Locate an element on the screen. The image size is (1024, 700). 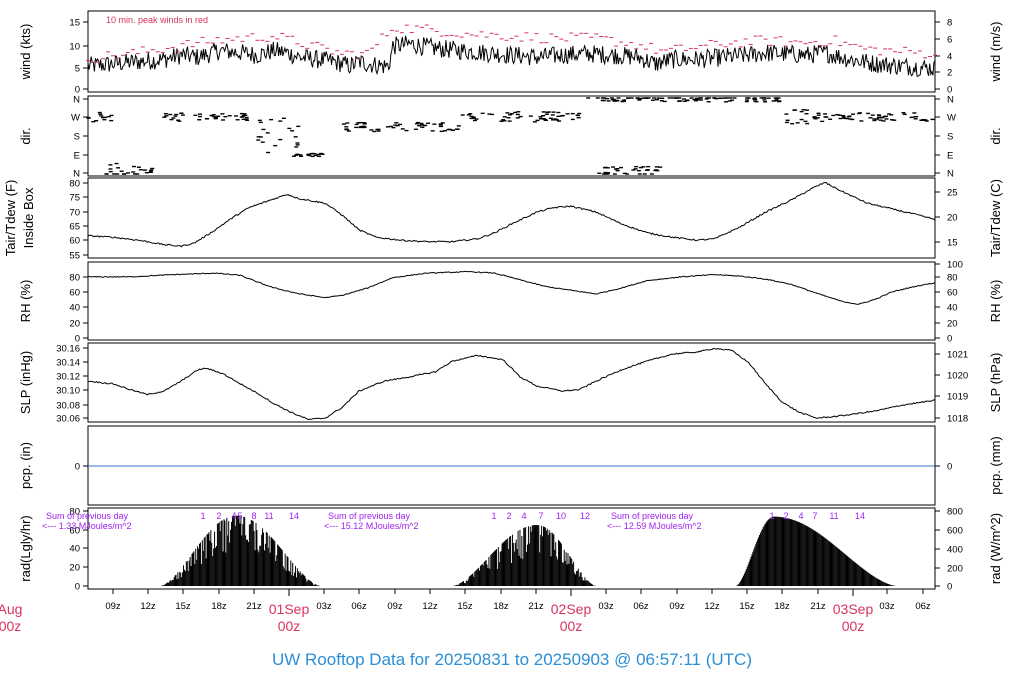
right-tick-label: 15 is located at coordinates (952, 243).